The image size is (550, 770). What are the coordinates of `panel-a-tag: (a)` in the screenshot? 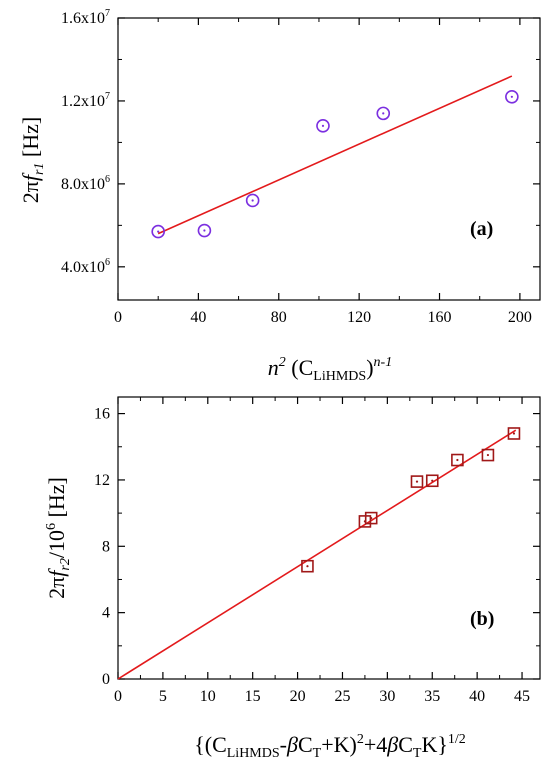 It's located at (481, 229).